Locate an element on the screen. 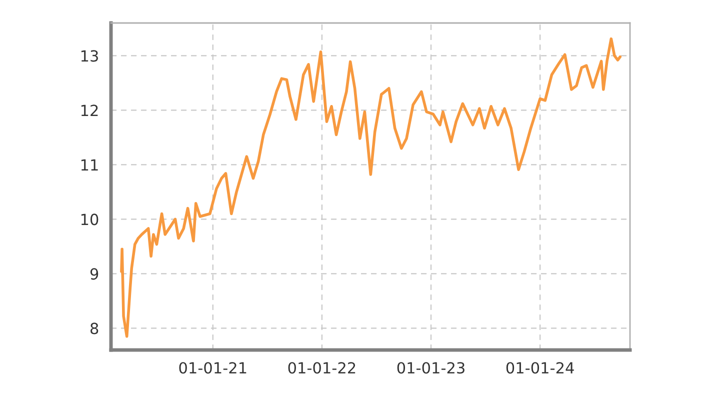 The height and width of the screenshot is (410, 727). x-tick-label: 01-01-23 is located at coordinates (430, 368).